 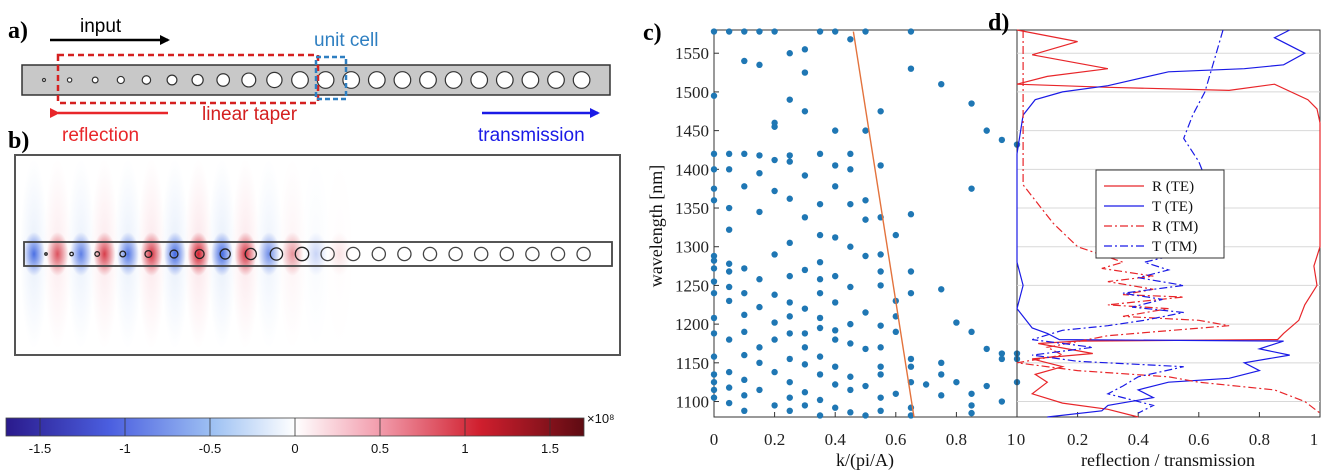 What do you see at coordinates (865, 460) in the screenshot?
I see `plot-c-xlabel: k/(pi/A)` at bounding box center [865, 460].